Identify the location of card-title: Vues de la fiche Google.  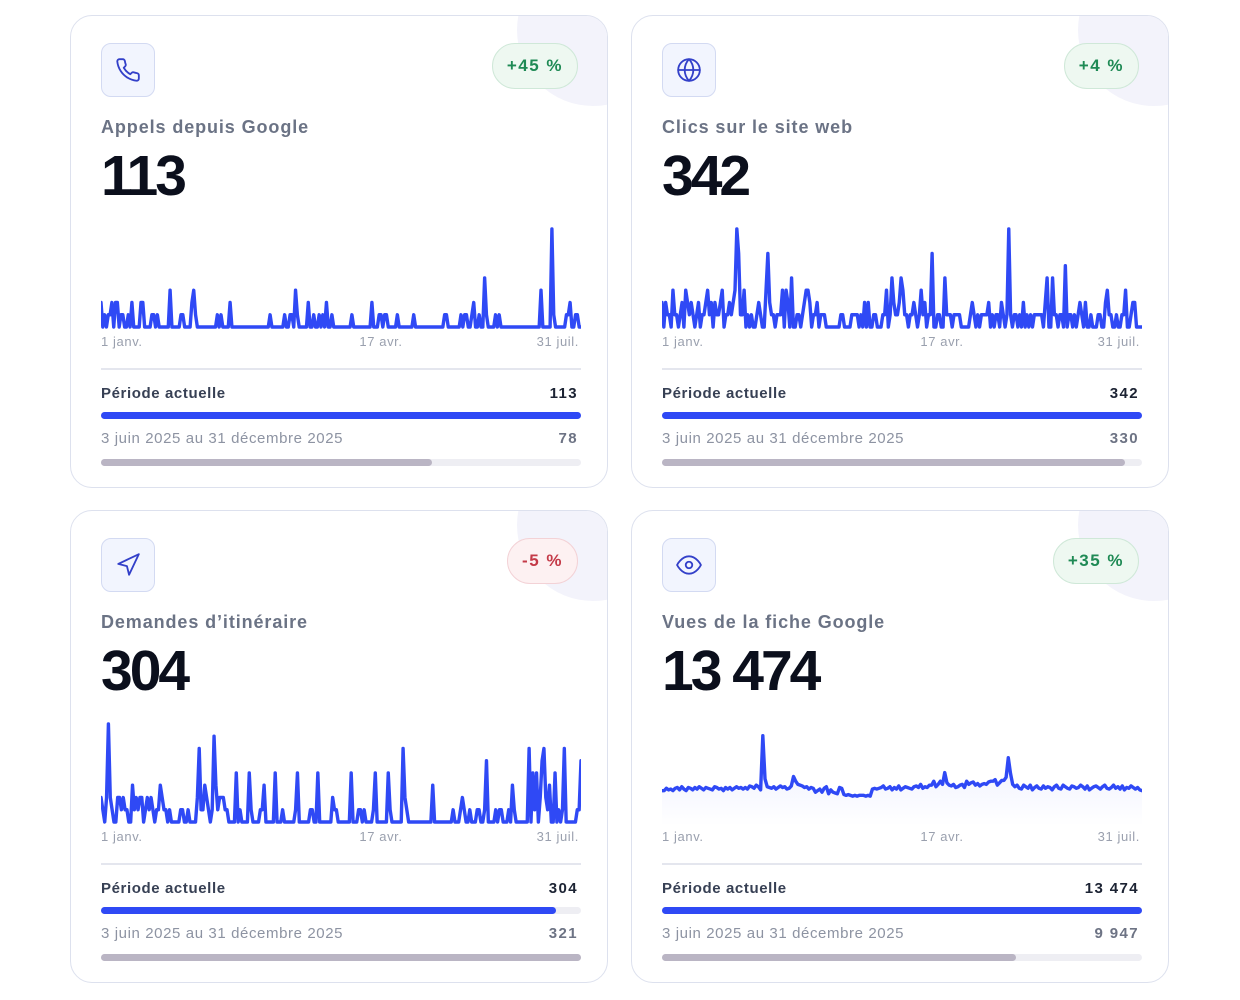
(774, 622).